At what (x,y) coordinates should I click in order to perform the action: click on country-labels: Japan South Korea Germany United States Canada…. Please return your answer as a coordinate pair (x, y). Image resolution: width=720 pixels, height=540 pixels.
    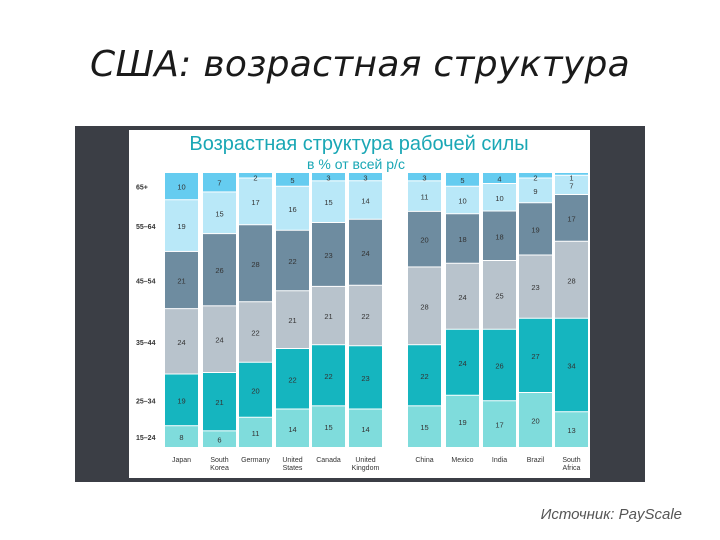
    Looking at the image, I should click on (376, 464).